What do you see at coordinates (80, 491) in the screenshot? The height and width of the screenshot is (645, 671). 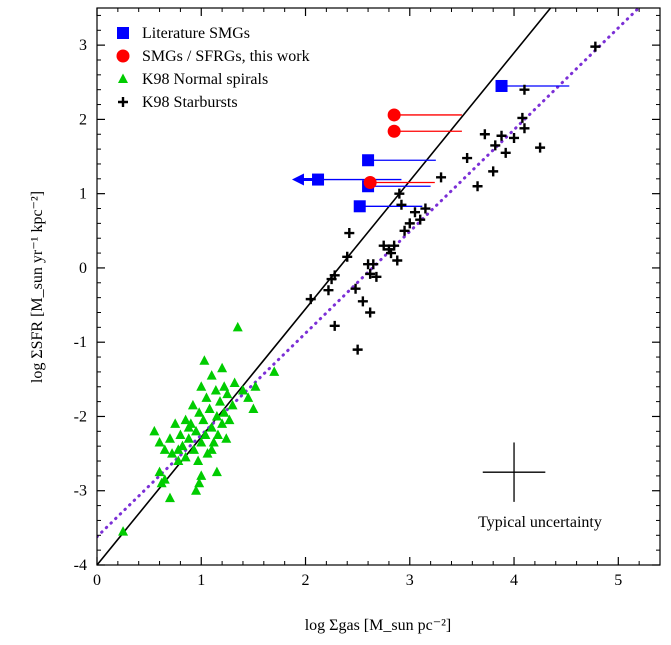 I see `y-tick-label: -3` at bounding box center [80, 491].